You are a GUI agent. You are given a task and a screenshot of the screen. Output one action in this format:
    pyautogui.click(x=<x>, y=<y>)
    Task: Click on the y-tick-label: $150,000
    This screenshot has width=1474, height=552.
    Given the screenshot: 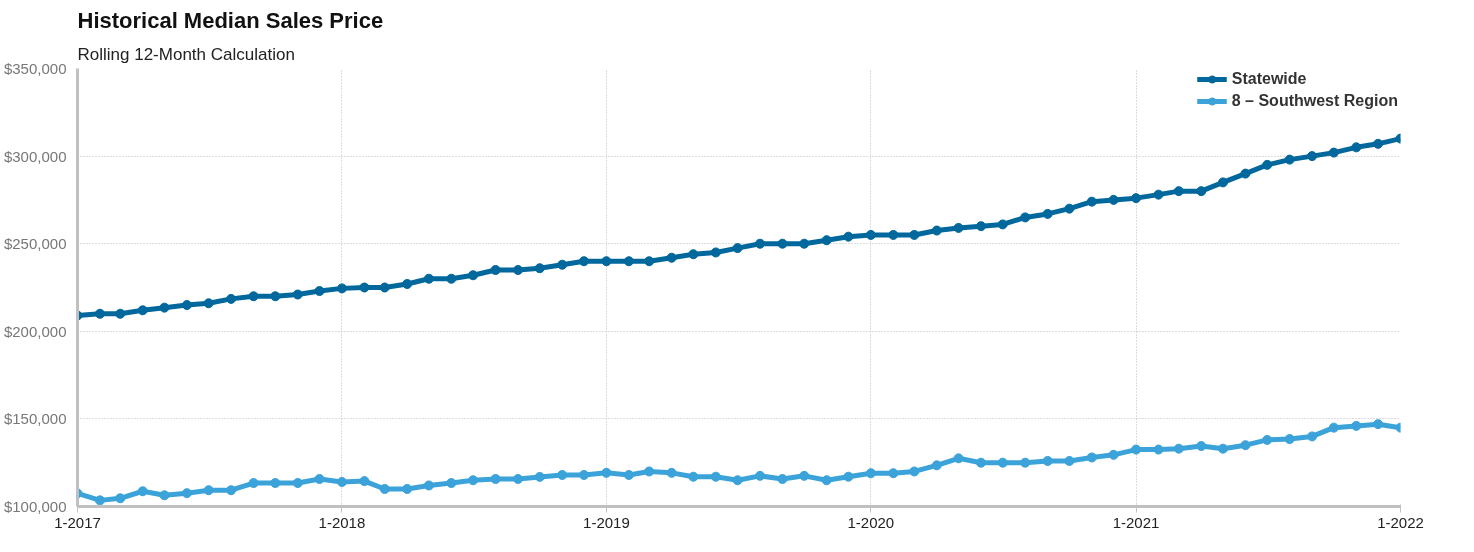 What is the action you would take?
    pyautogui.click(x=35, y=419)
    